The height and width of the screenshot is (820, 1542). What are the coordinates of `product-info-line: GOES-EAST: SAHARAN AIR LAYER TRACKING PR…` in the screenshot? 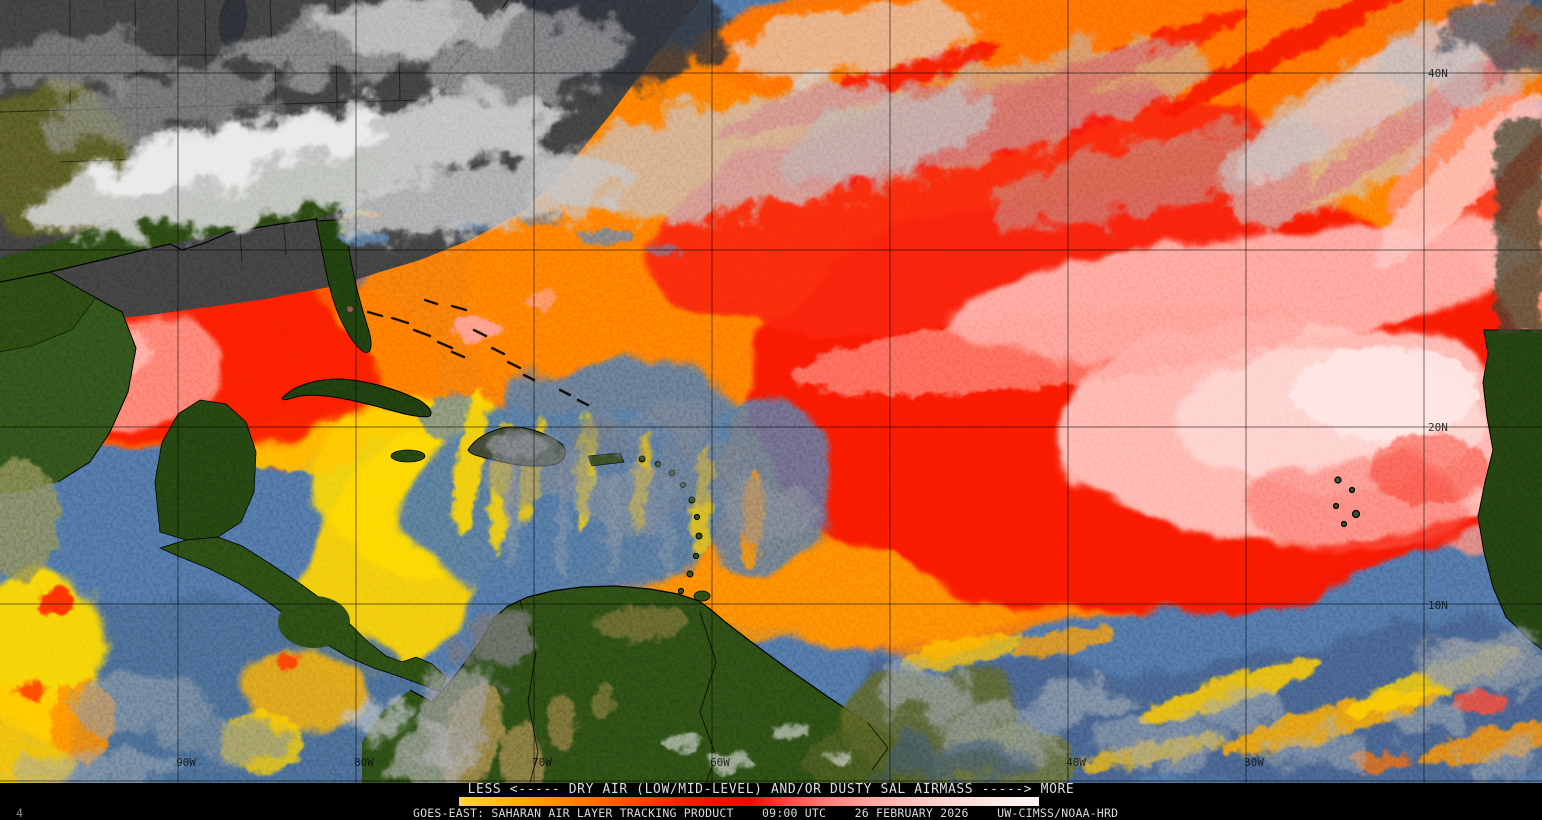 It's located at (766, 813).